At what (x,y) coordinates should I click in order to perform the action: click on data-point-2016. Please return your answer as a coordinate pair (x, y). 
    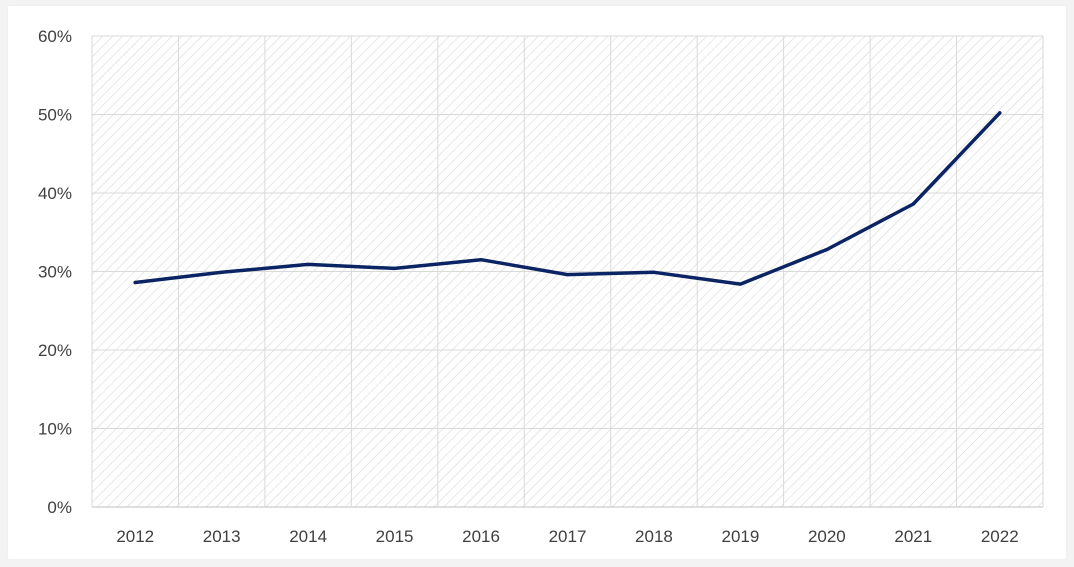
    Looking at the image, I should click on (481, 260).